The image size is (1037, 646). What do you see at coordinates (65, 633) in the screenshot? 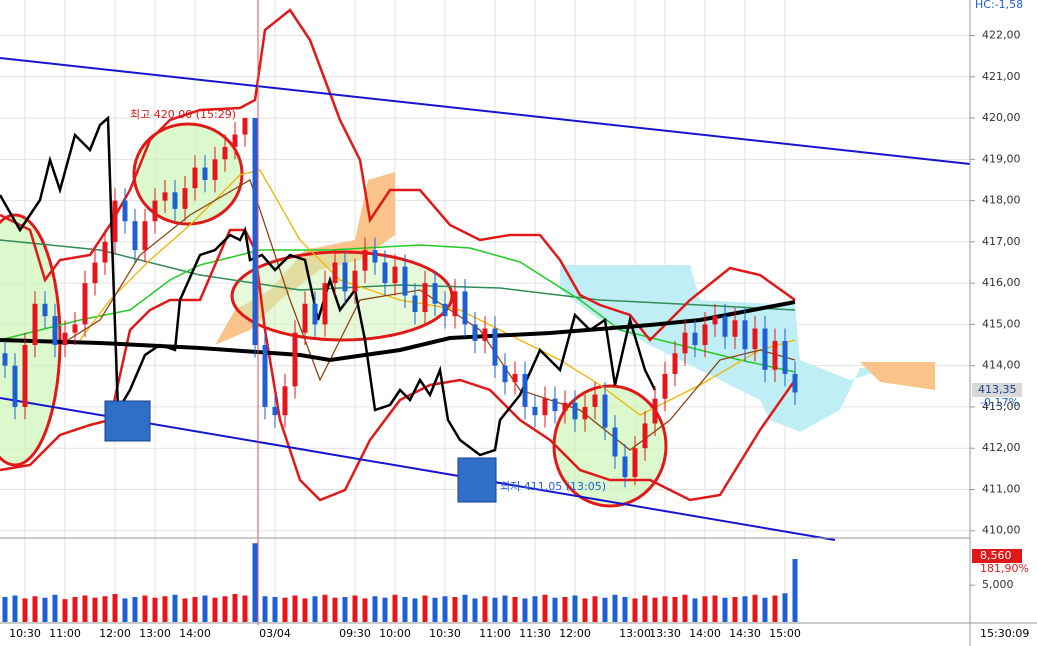
I see `x-tick-label: 11:00` at bounding box center [65, 633].